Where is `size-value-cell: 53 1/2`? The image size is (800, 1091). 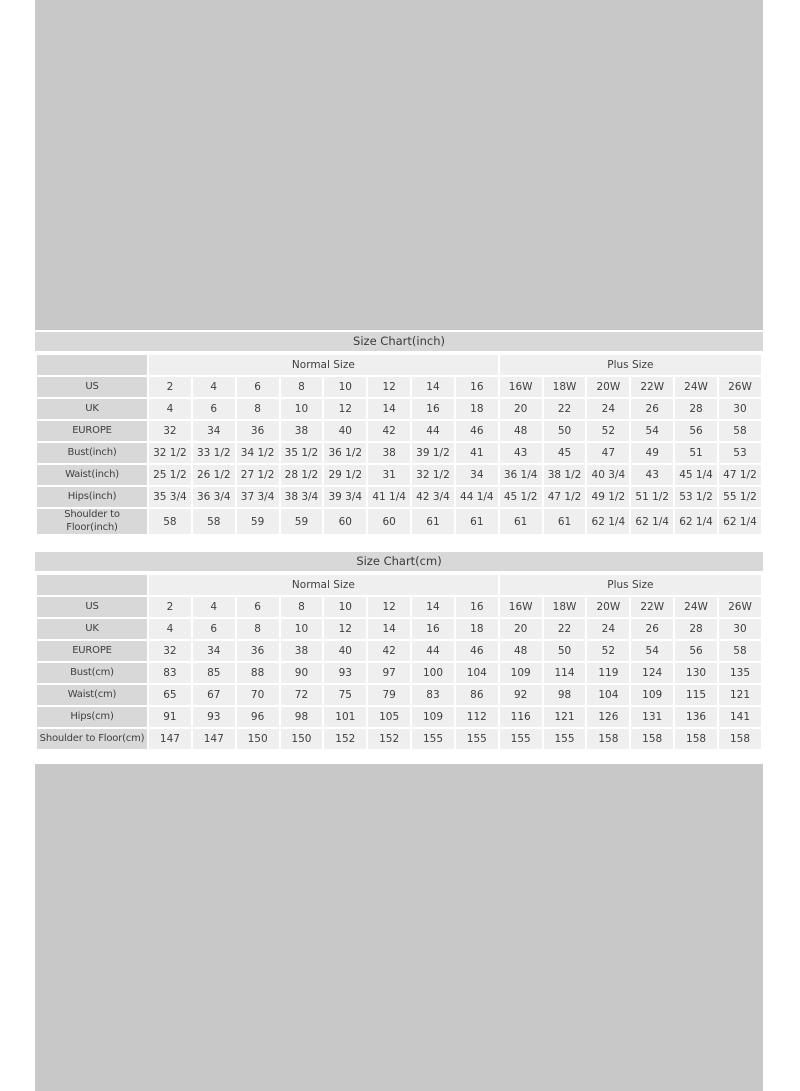
size-value-cell: 53 1/2 is located at coordinates (696, 497).